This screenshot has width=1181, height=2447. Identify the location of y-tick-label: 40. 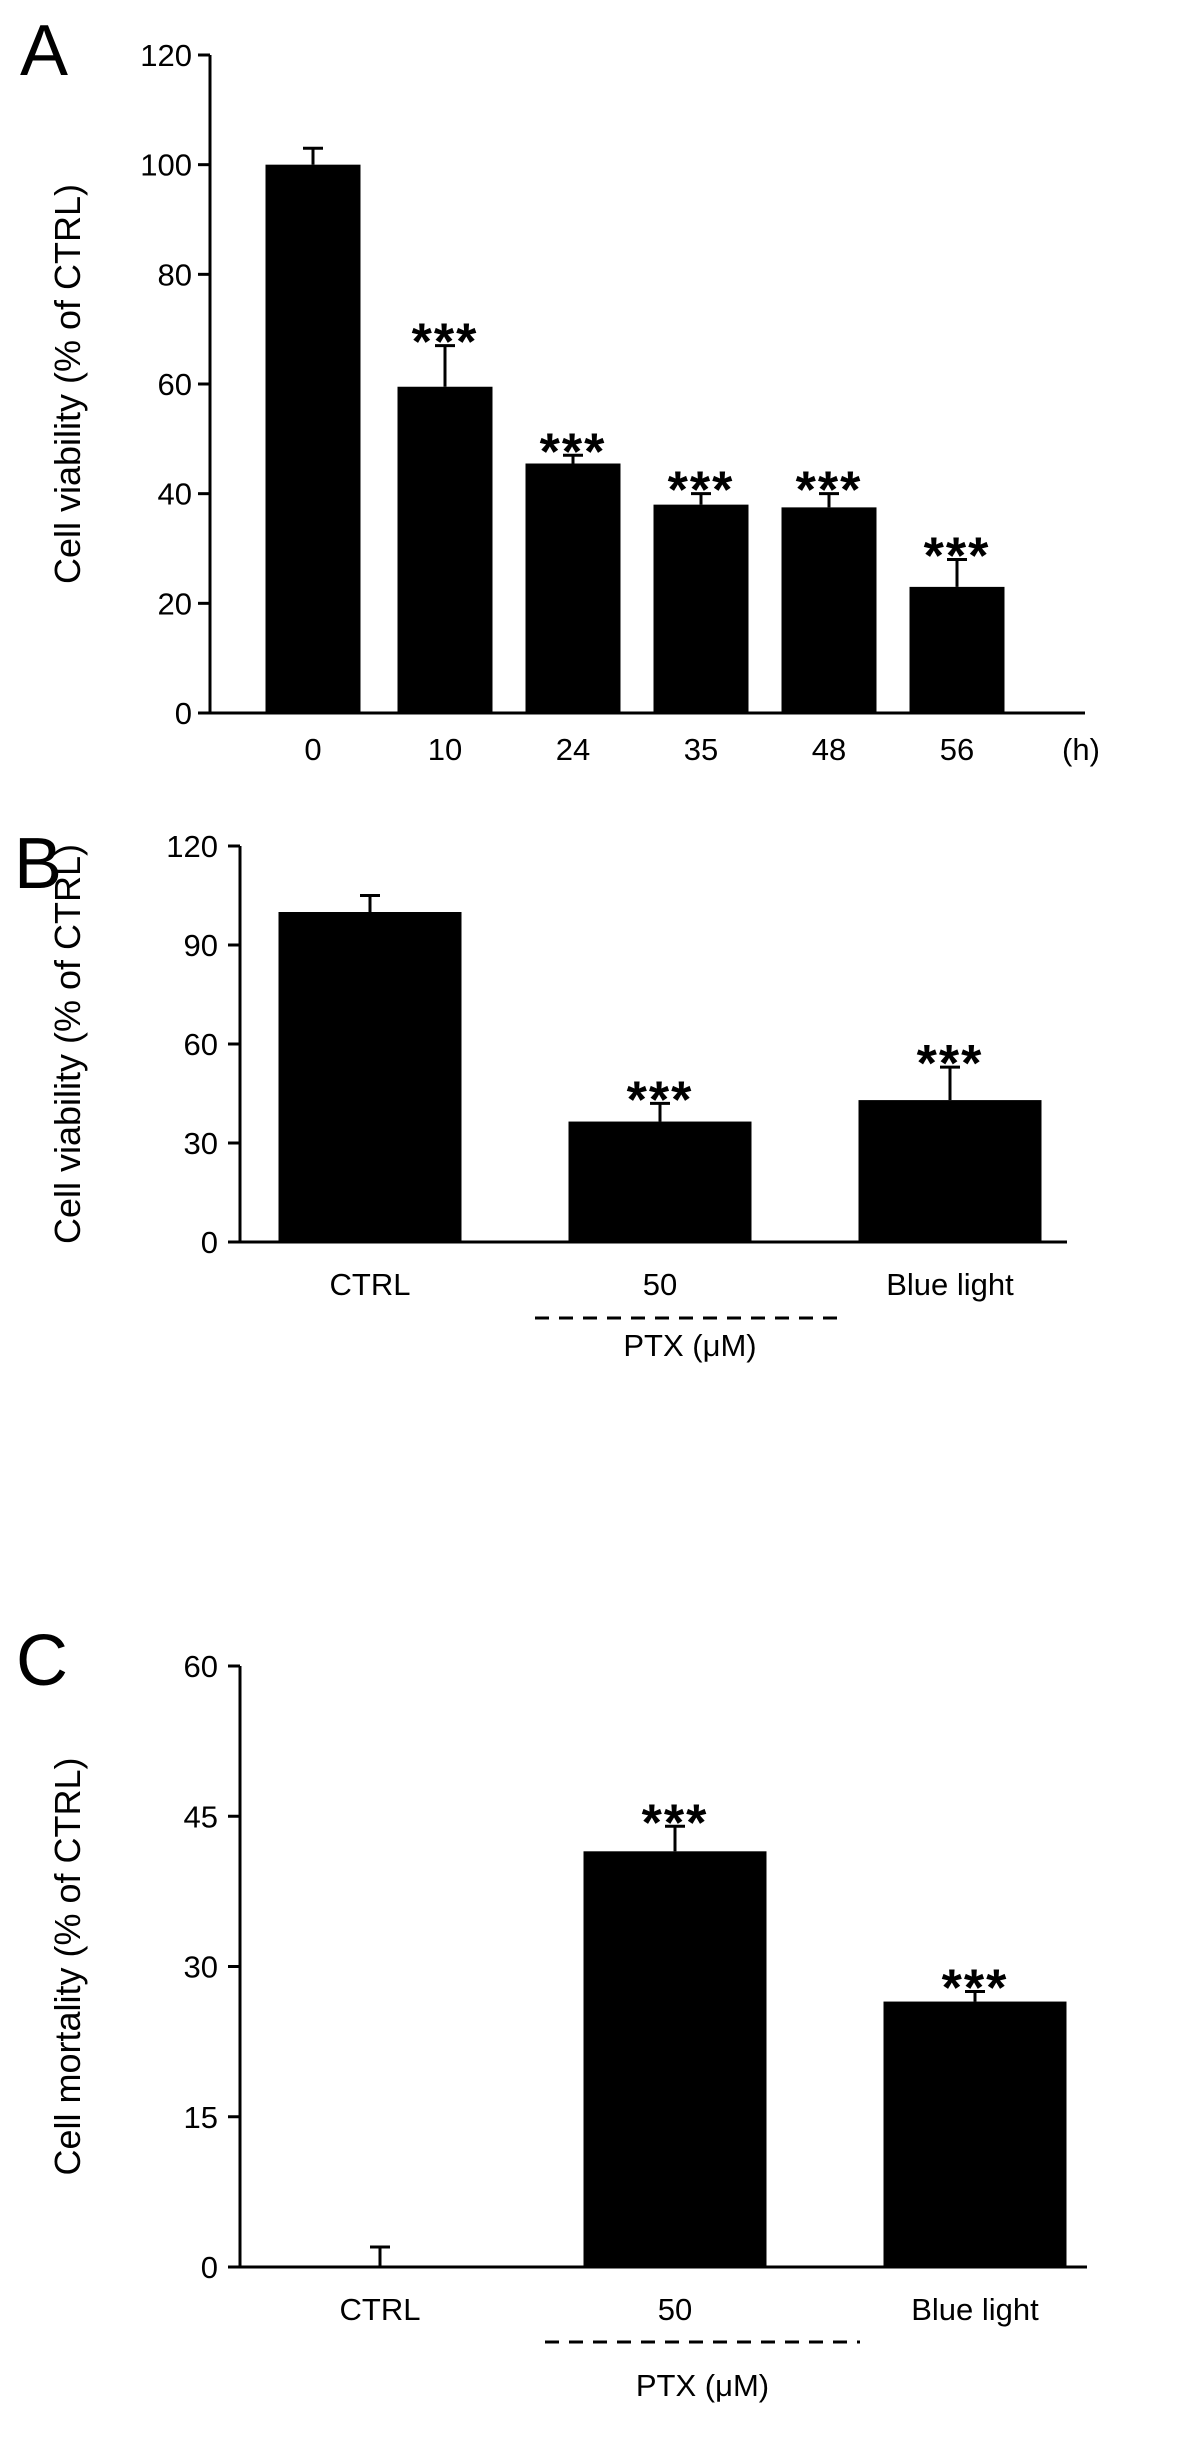
(175, 494).